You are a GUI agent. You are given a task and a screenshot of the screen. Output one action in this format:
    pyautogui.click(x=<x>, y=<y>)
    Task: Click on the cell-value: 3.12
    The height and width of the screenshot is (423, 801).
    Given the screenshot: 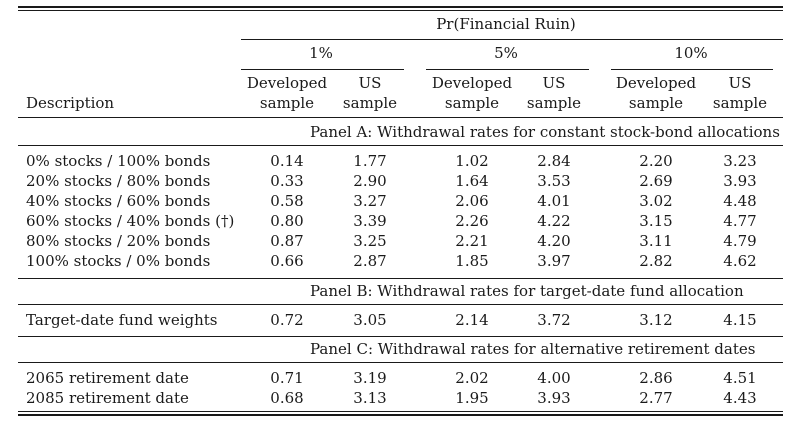 What is the action you would take?
    pyautogui.click(x=656, y=320)
    